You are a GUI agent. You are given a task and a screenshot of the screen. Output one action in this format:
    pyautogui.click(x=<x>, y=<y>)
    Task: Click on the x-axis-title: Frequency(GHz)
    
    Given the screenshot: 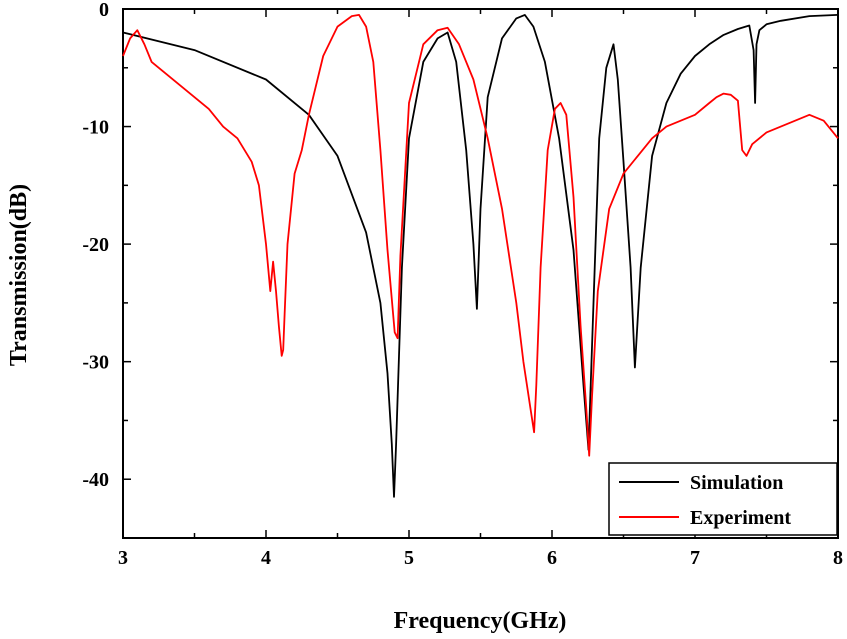 What is the action you would take?
    pyautogui.click(x=480, y=621)
    